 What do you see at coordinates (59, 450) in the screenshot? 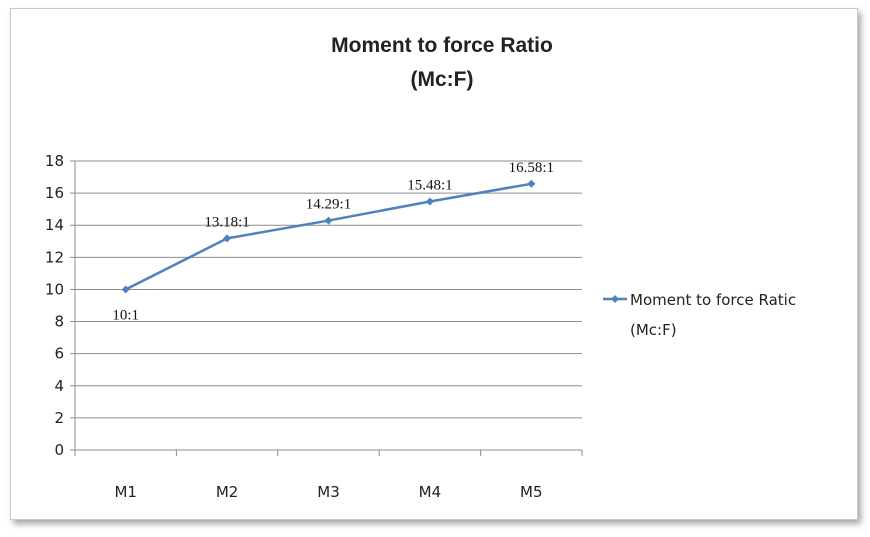
I see `y-tick-label: 0` at bounding box center [59, 450].